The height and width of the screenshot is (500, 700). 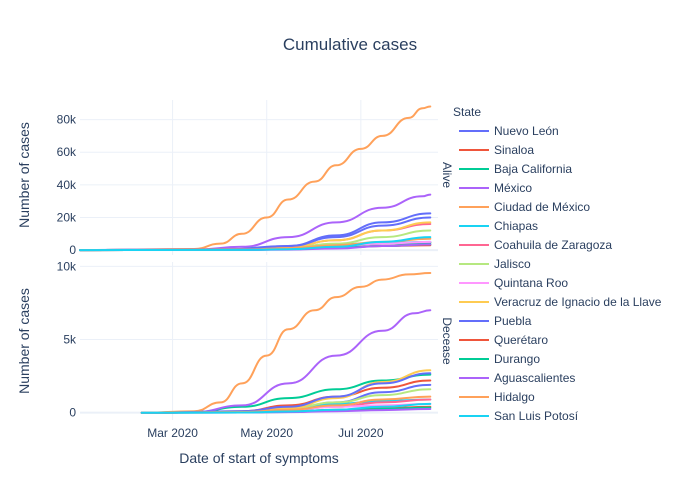 I want to click on x-tick-label: May 2020, so click(x=266, y=433).